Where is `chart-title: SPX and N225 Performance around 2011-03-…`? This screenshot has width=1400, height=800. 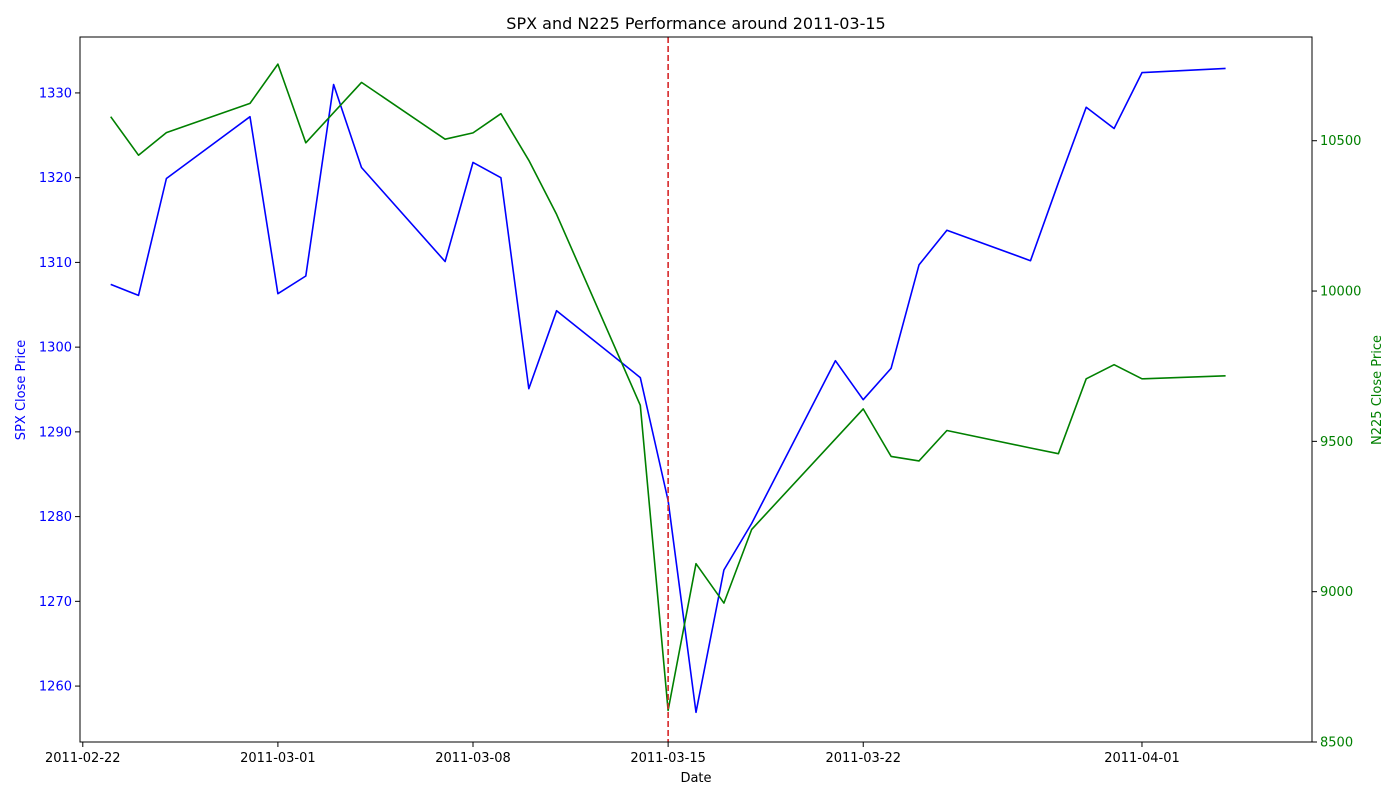
chart-title: SPX and N225 Performance around 2011-03-… is located at coordinates (695, 23).